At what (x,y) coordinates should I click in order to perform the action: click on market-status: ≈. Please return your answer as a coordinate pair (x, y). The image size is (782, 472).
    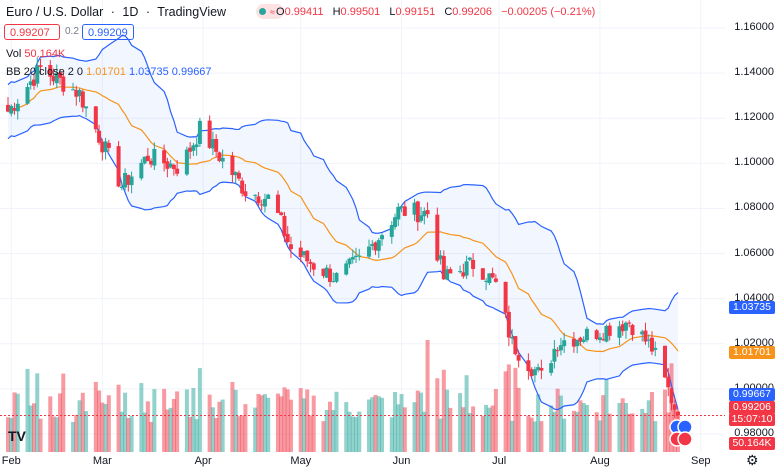
    Looking at the image, I should click on (270, 11).